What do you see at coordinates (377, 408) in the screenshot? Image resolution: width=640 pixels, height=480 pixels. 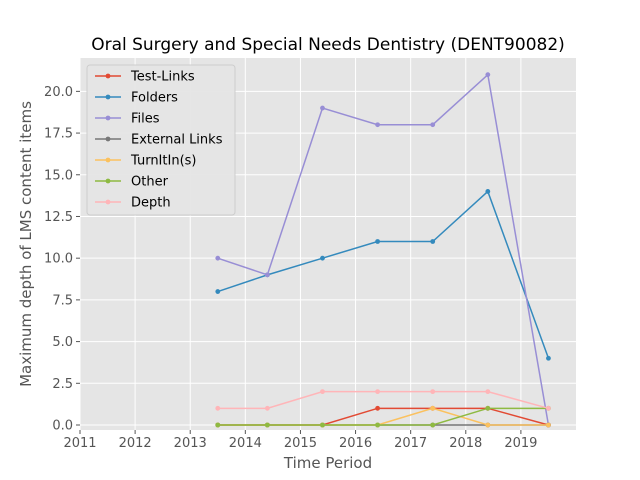 I see `data-point-test-links` at bounding box center [377, 408].